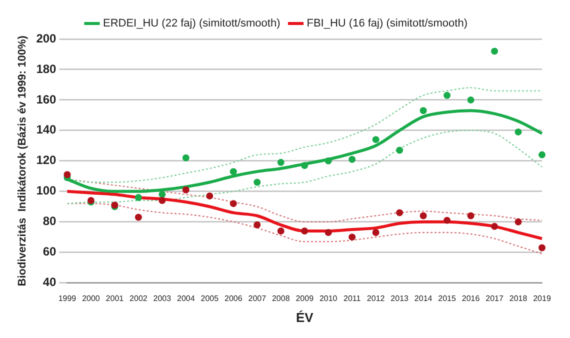 The image size is (570, 338). What do you see at coordinates (400, 298) in the screenshot?
I see `x-tick-label: 2013` at bounding box center [400, 298].